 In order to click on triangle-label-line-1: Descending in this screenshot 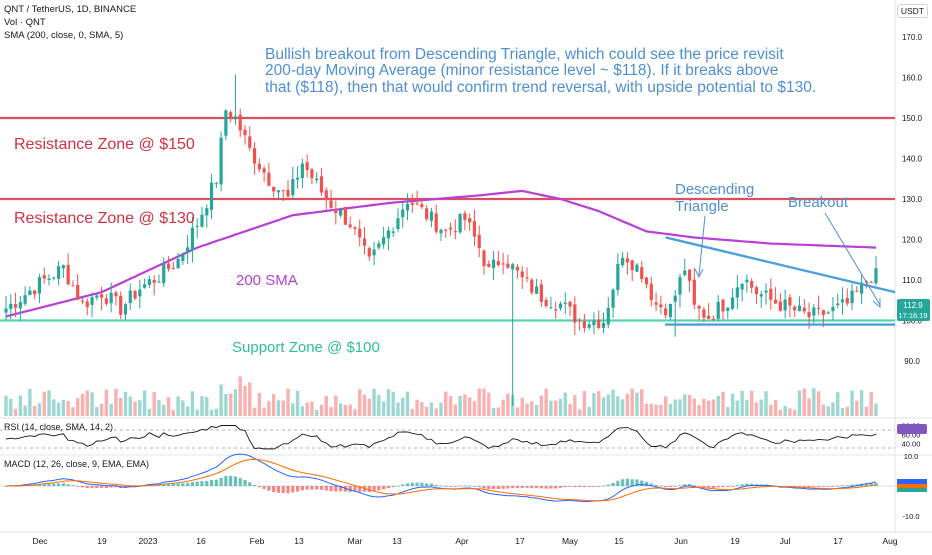, I will do `click(714, 189)`.